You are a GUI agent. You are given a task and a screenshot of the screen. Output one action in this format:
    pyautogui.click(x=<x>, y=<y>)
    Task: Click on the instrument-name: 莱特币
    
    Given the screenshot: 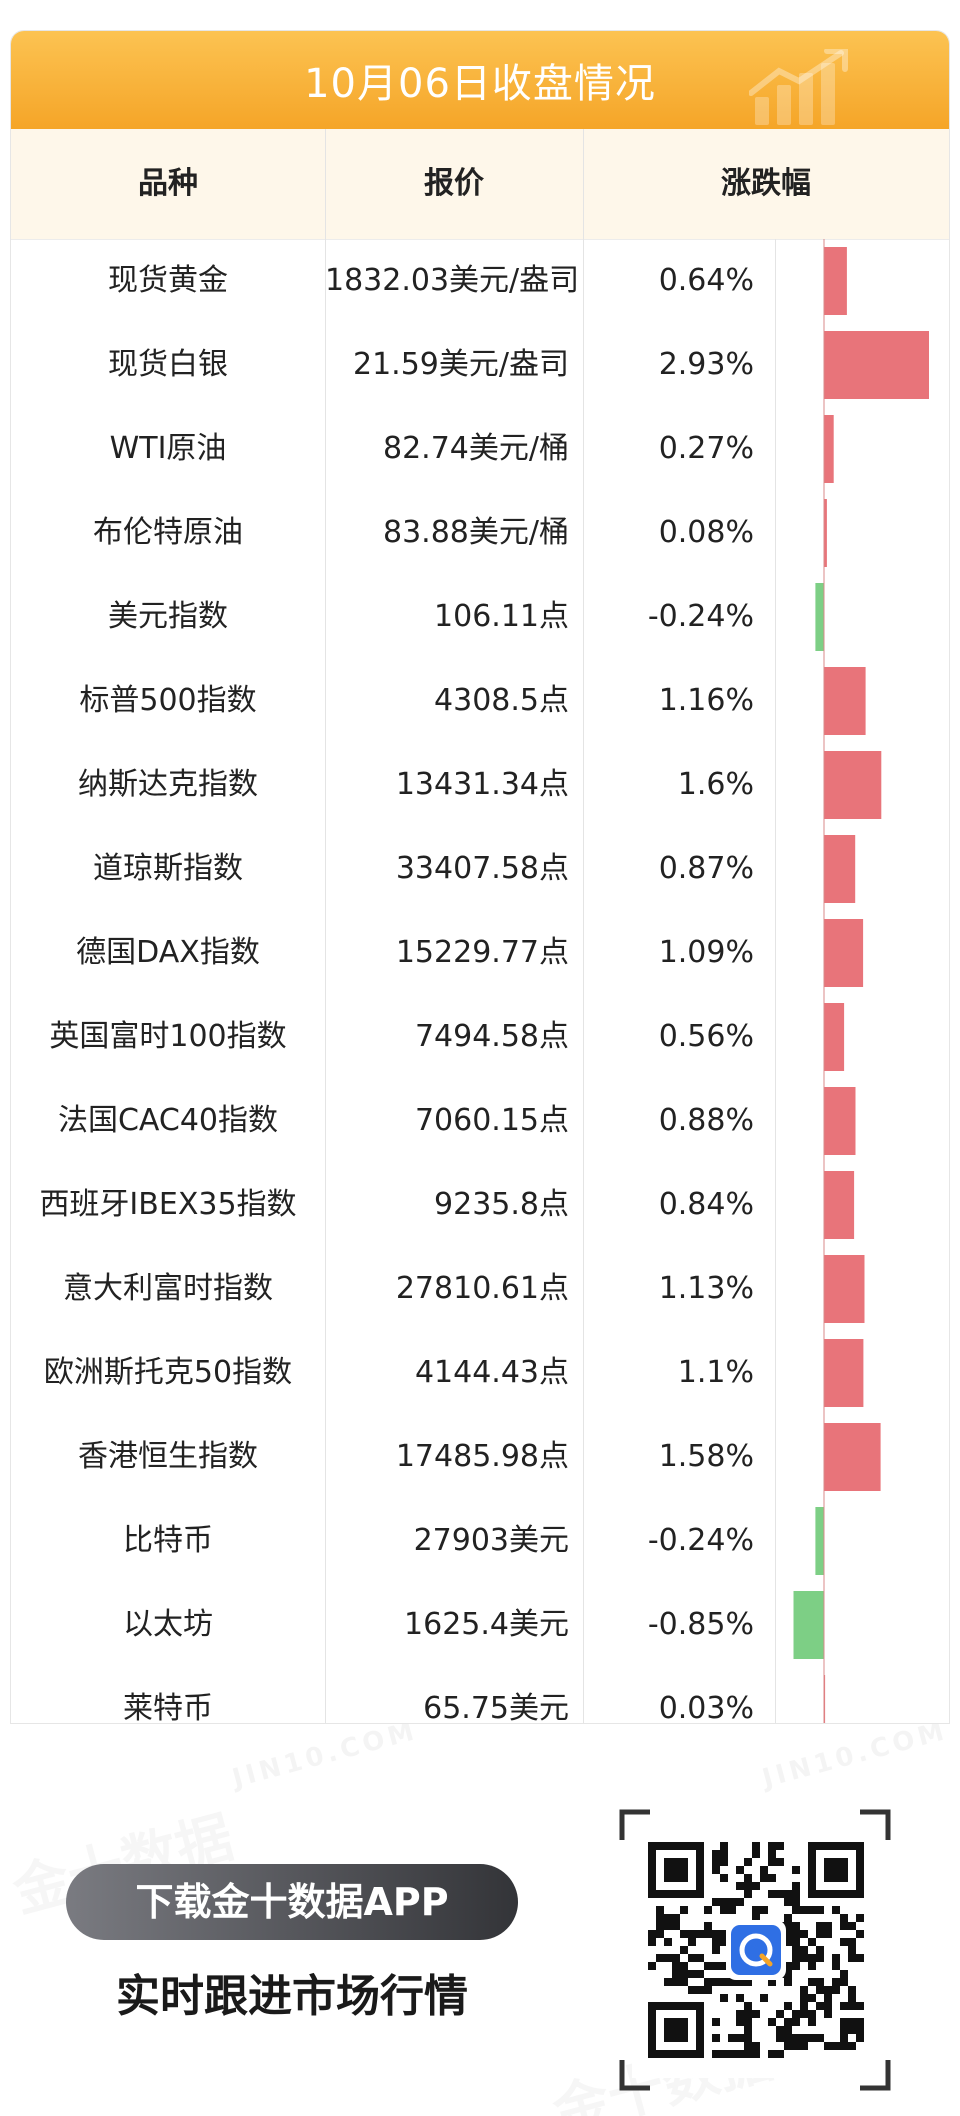 What is the action you would take?
    pyautogui.click(x=168, y=1707)
    